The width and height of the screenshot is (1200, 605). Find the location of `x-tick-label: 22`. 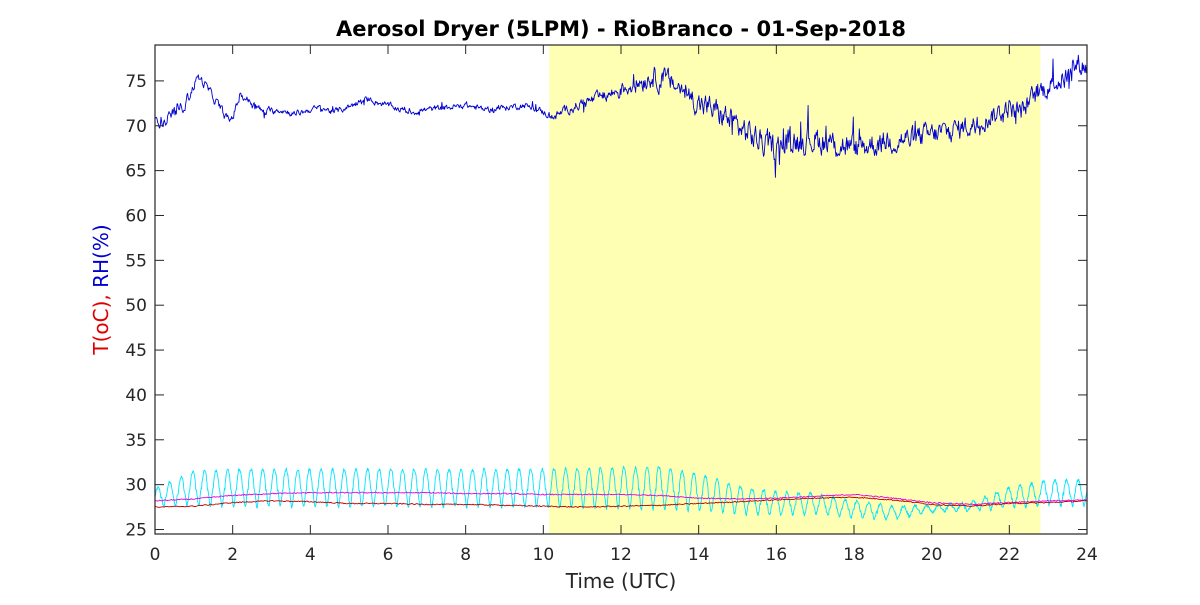

x-tick-label: 22 is located at coordinates (1010, 555).